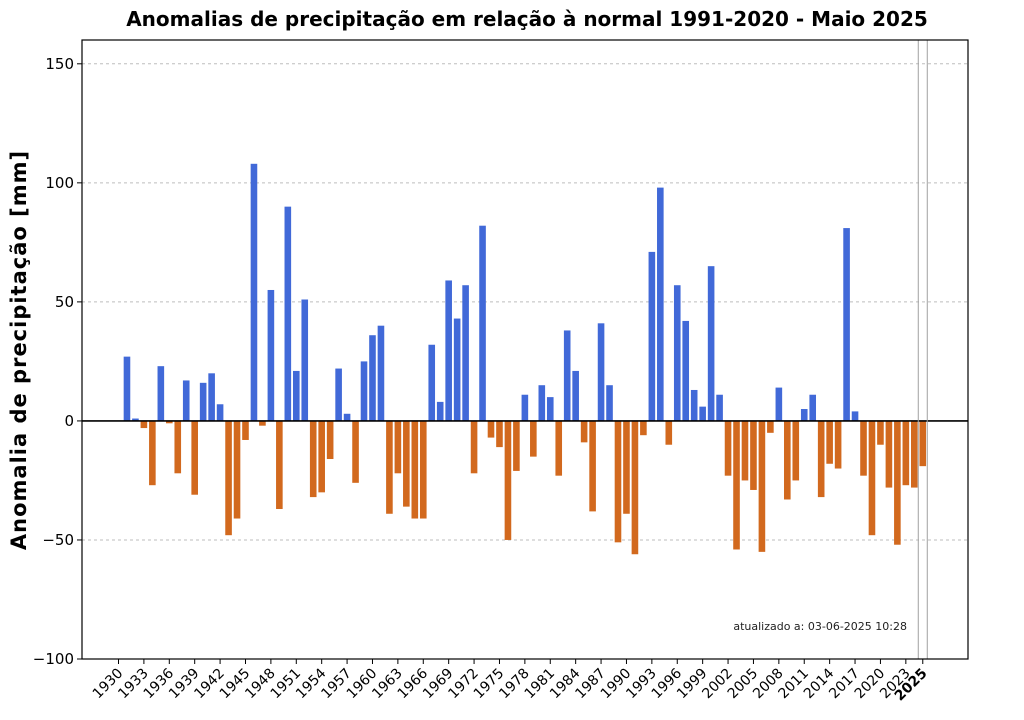 Image resolution: width=1024 pixels, height=720 pixels. Describe the element at coordinates (364, 391) in the screenshot. I see `bar-1959` at that location.